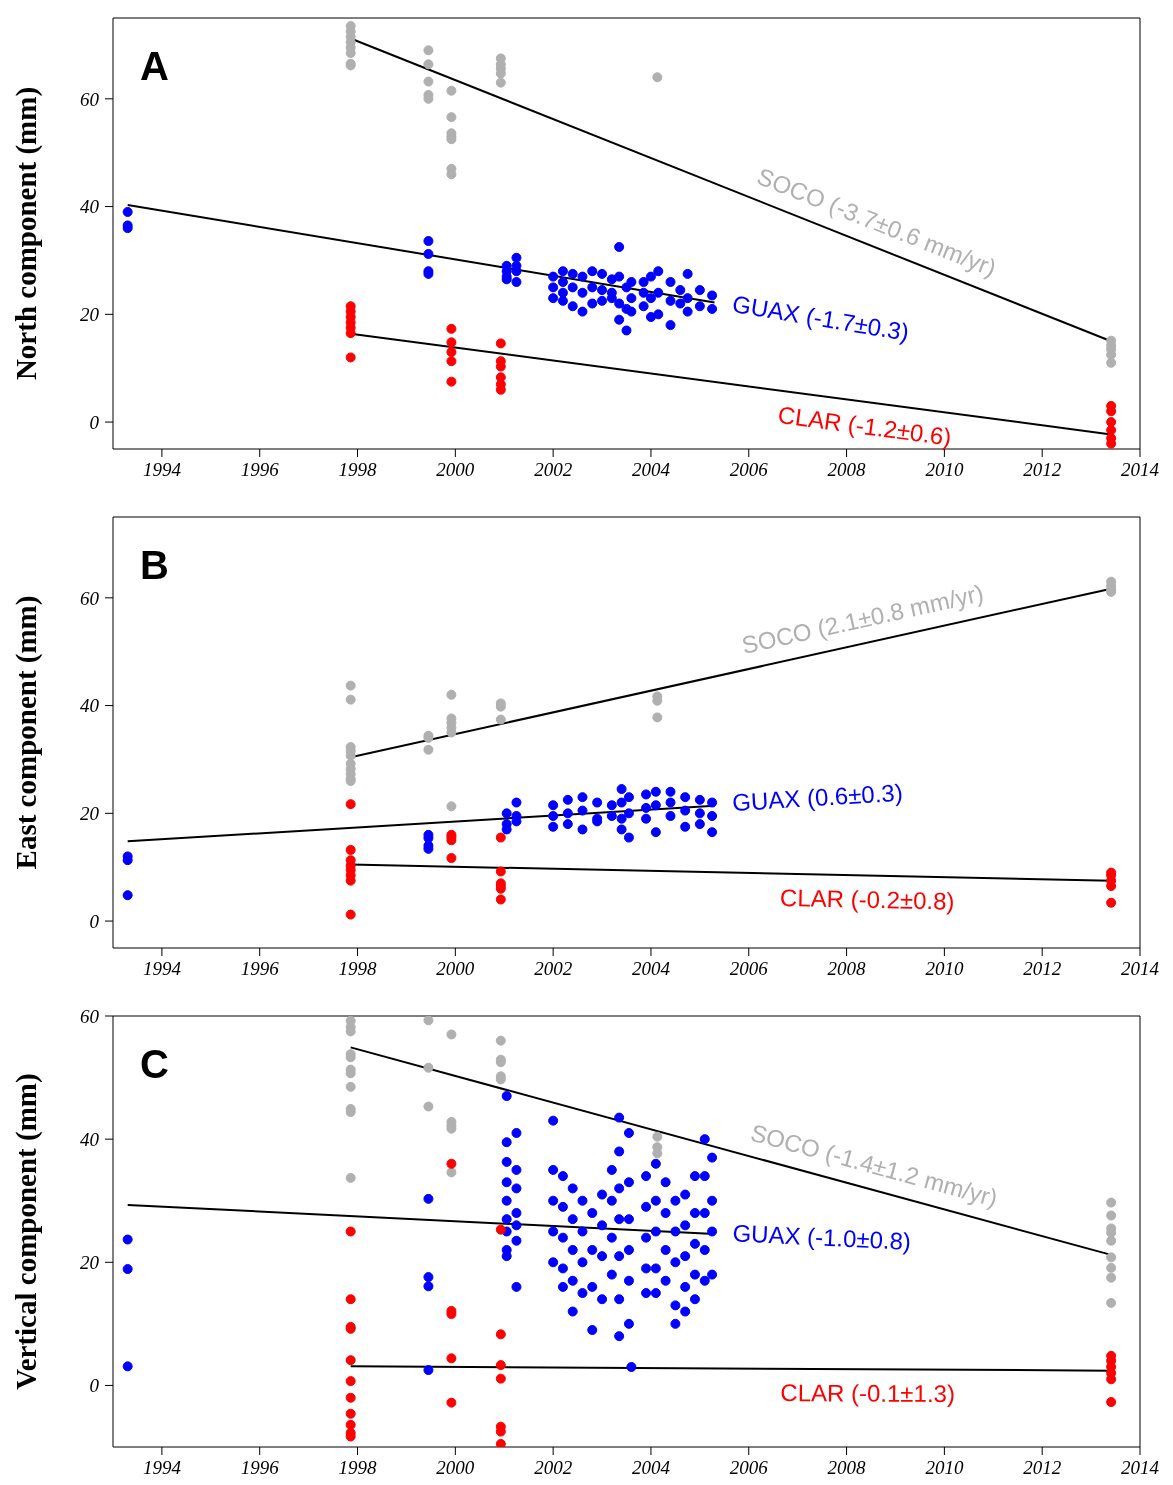 The height and width of the screenshot is (1485, 1173). What do you see at coordinates (874, 1165) in the screenshot?
I see `annotation: SOCO (-1.4±1.2 mm/yr)` at bounding box center [874, 1165].